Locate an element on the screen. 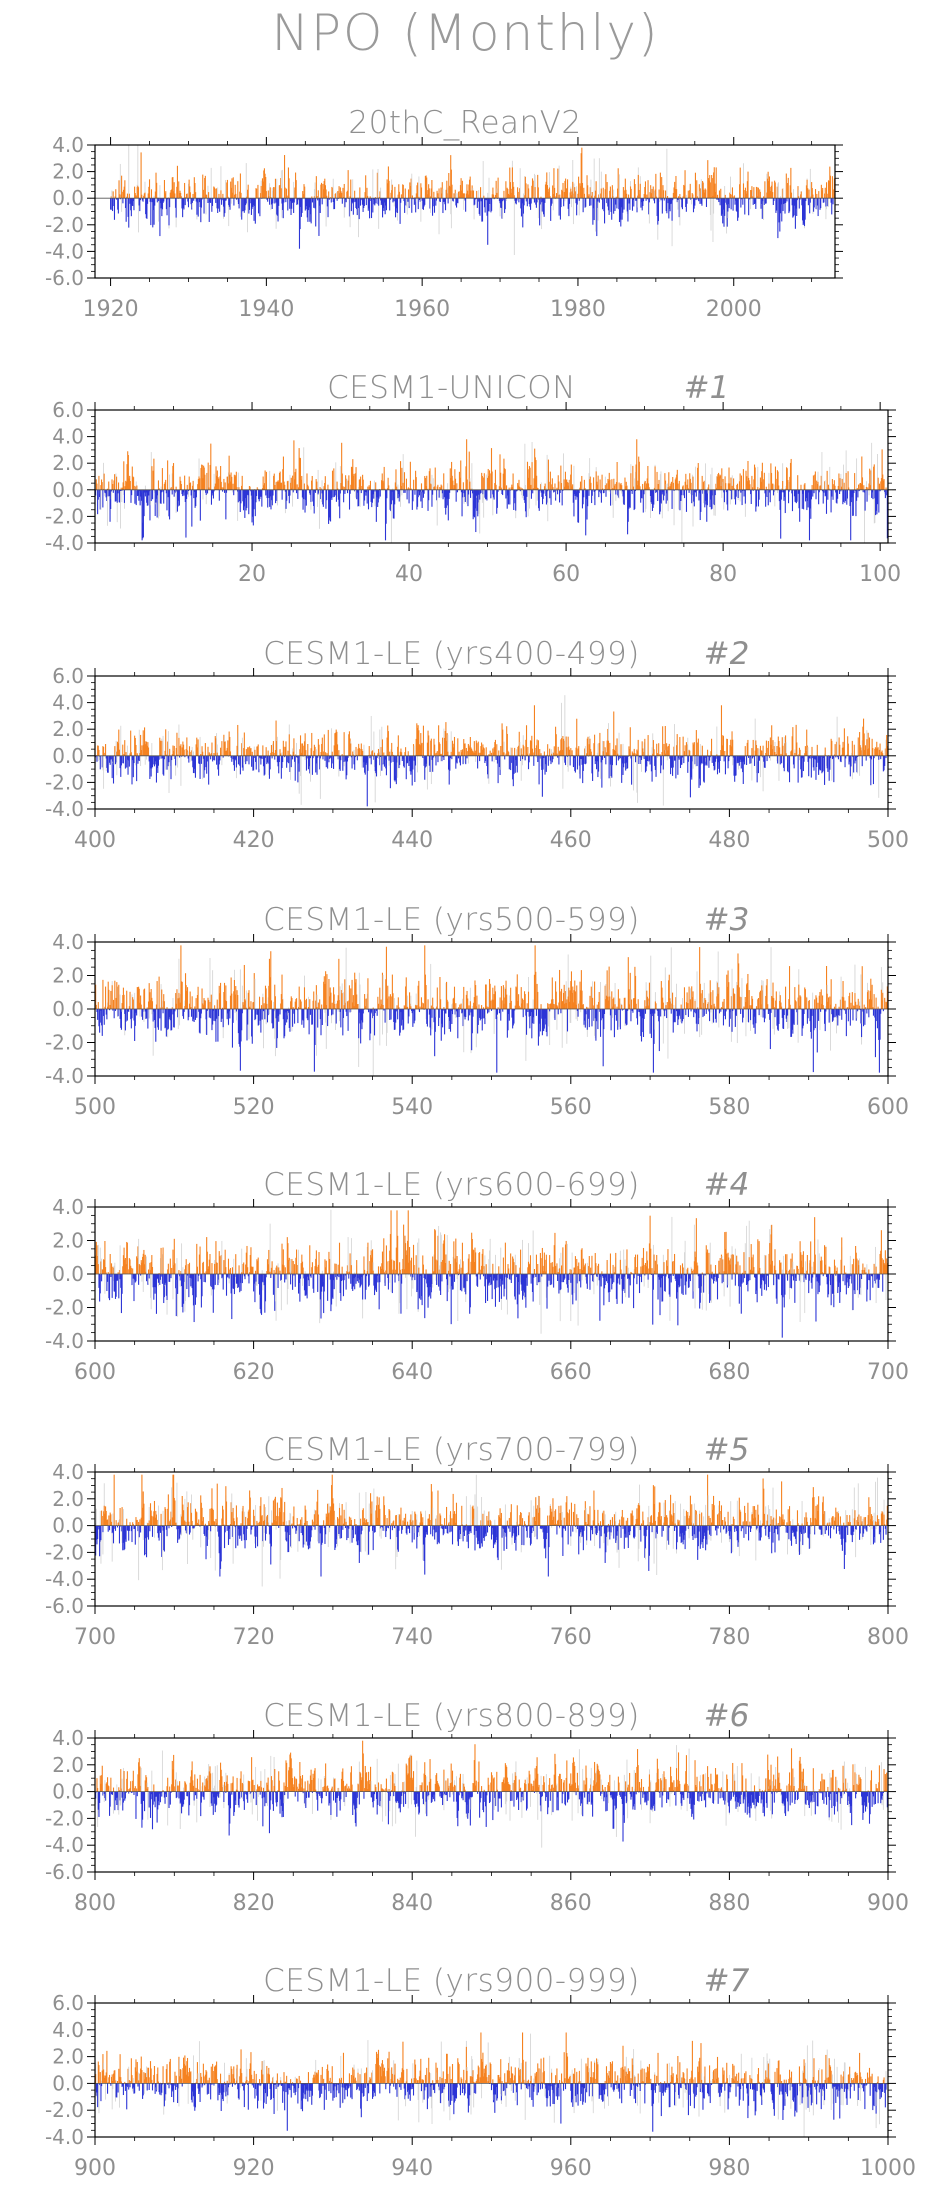 Image resolution: width=931 pixels, height=2194 pixels. panel-title: CESM1-LE (yrs500-599) is located at coordinates (451, 920).